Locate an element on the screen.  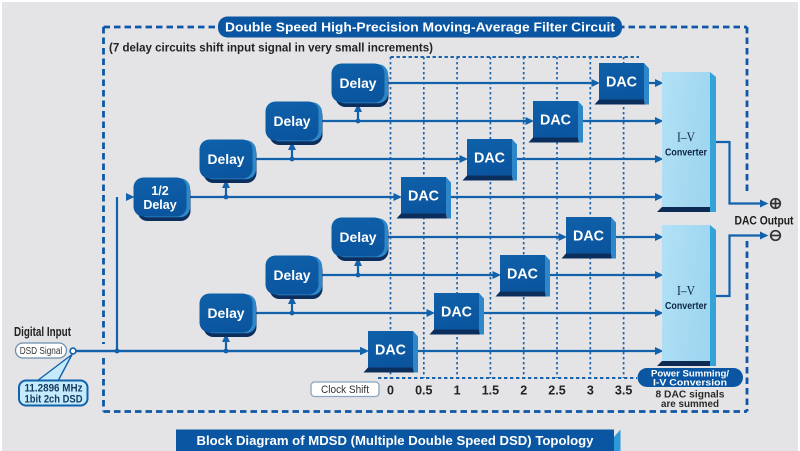
svg-text: Power Summing/ is located at coordinates (690, 374).